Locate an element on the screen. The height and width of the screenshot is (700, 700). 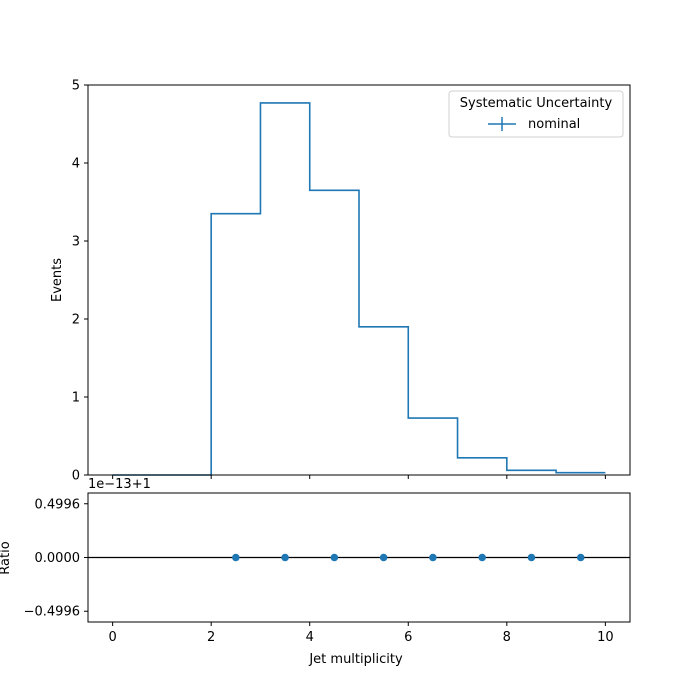
ratio-offset-text: 1e−13+1 is located at coordinates (119, 484).